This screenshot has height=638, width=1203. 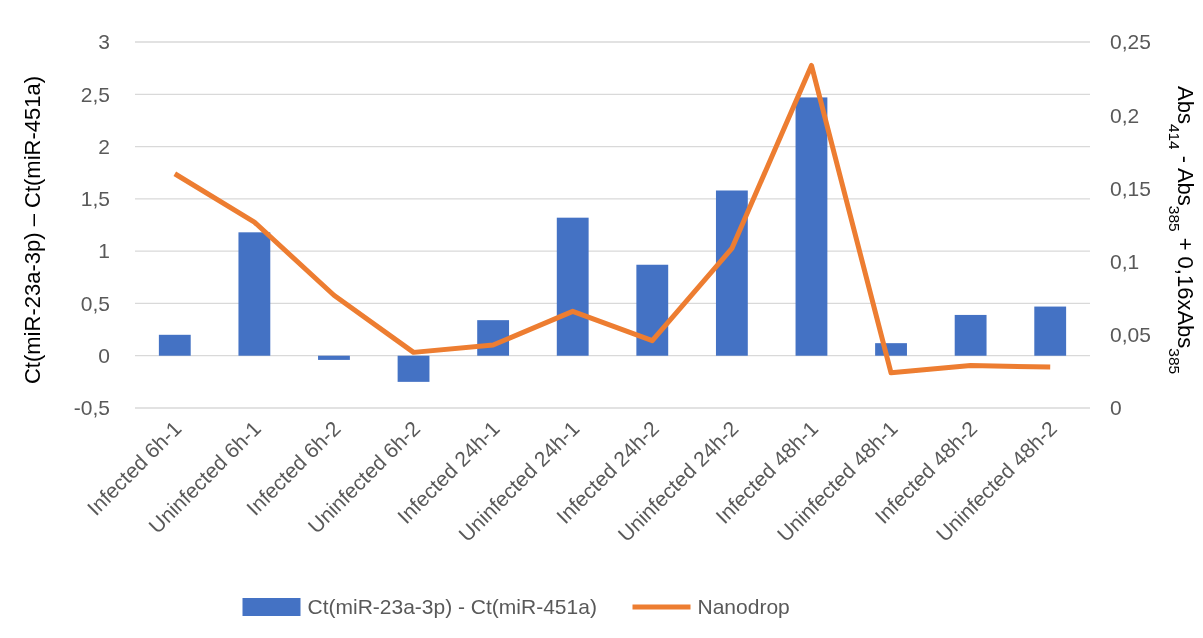 I want to click on y2-tick-label: 0,05, so click(x=1130, y=335).